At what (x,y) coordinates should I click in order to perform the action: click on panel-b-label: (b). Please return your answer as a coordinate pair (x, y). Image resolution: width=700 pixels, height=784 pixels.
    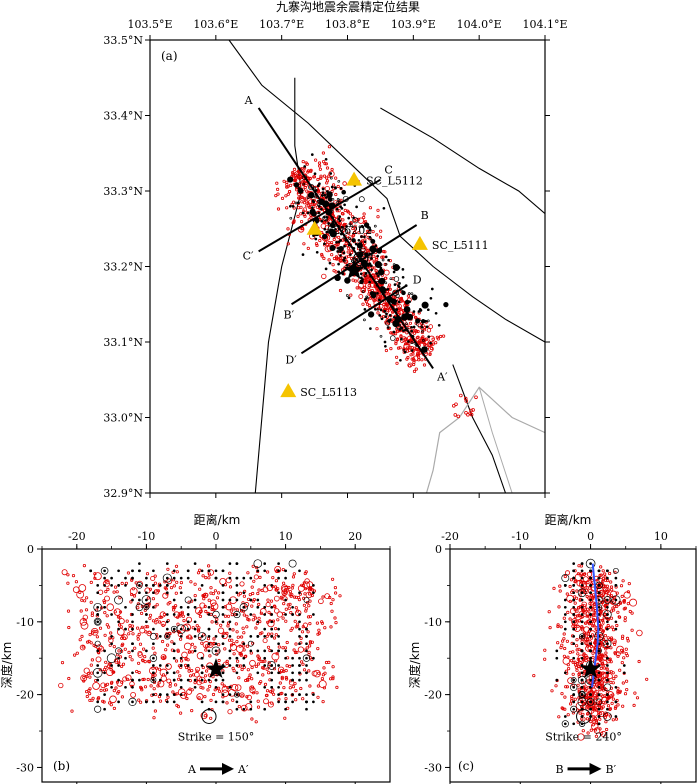
    Looking at the image, I should click on (61, 766).